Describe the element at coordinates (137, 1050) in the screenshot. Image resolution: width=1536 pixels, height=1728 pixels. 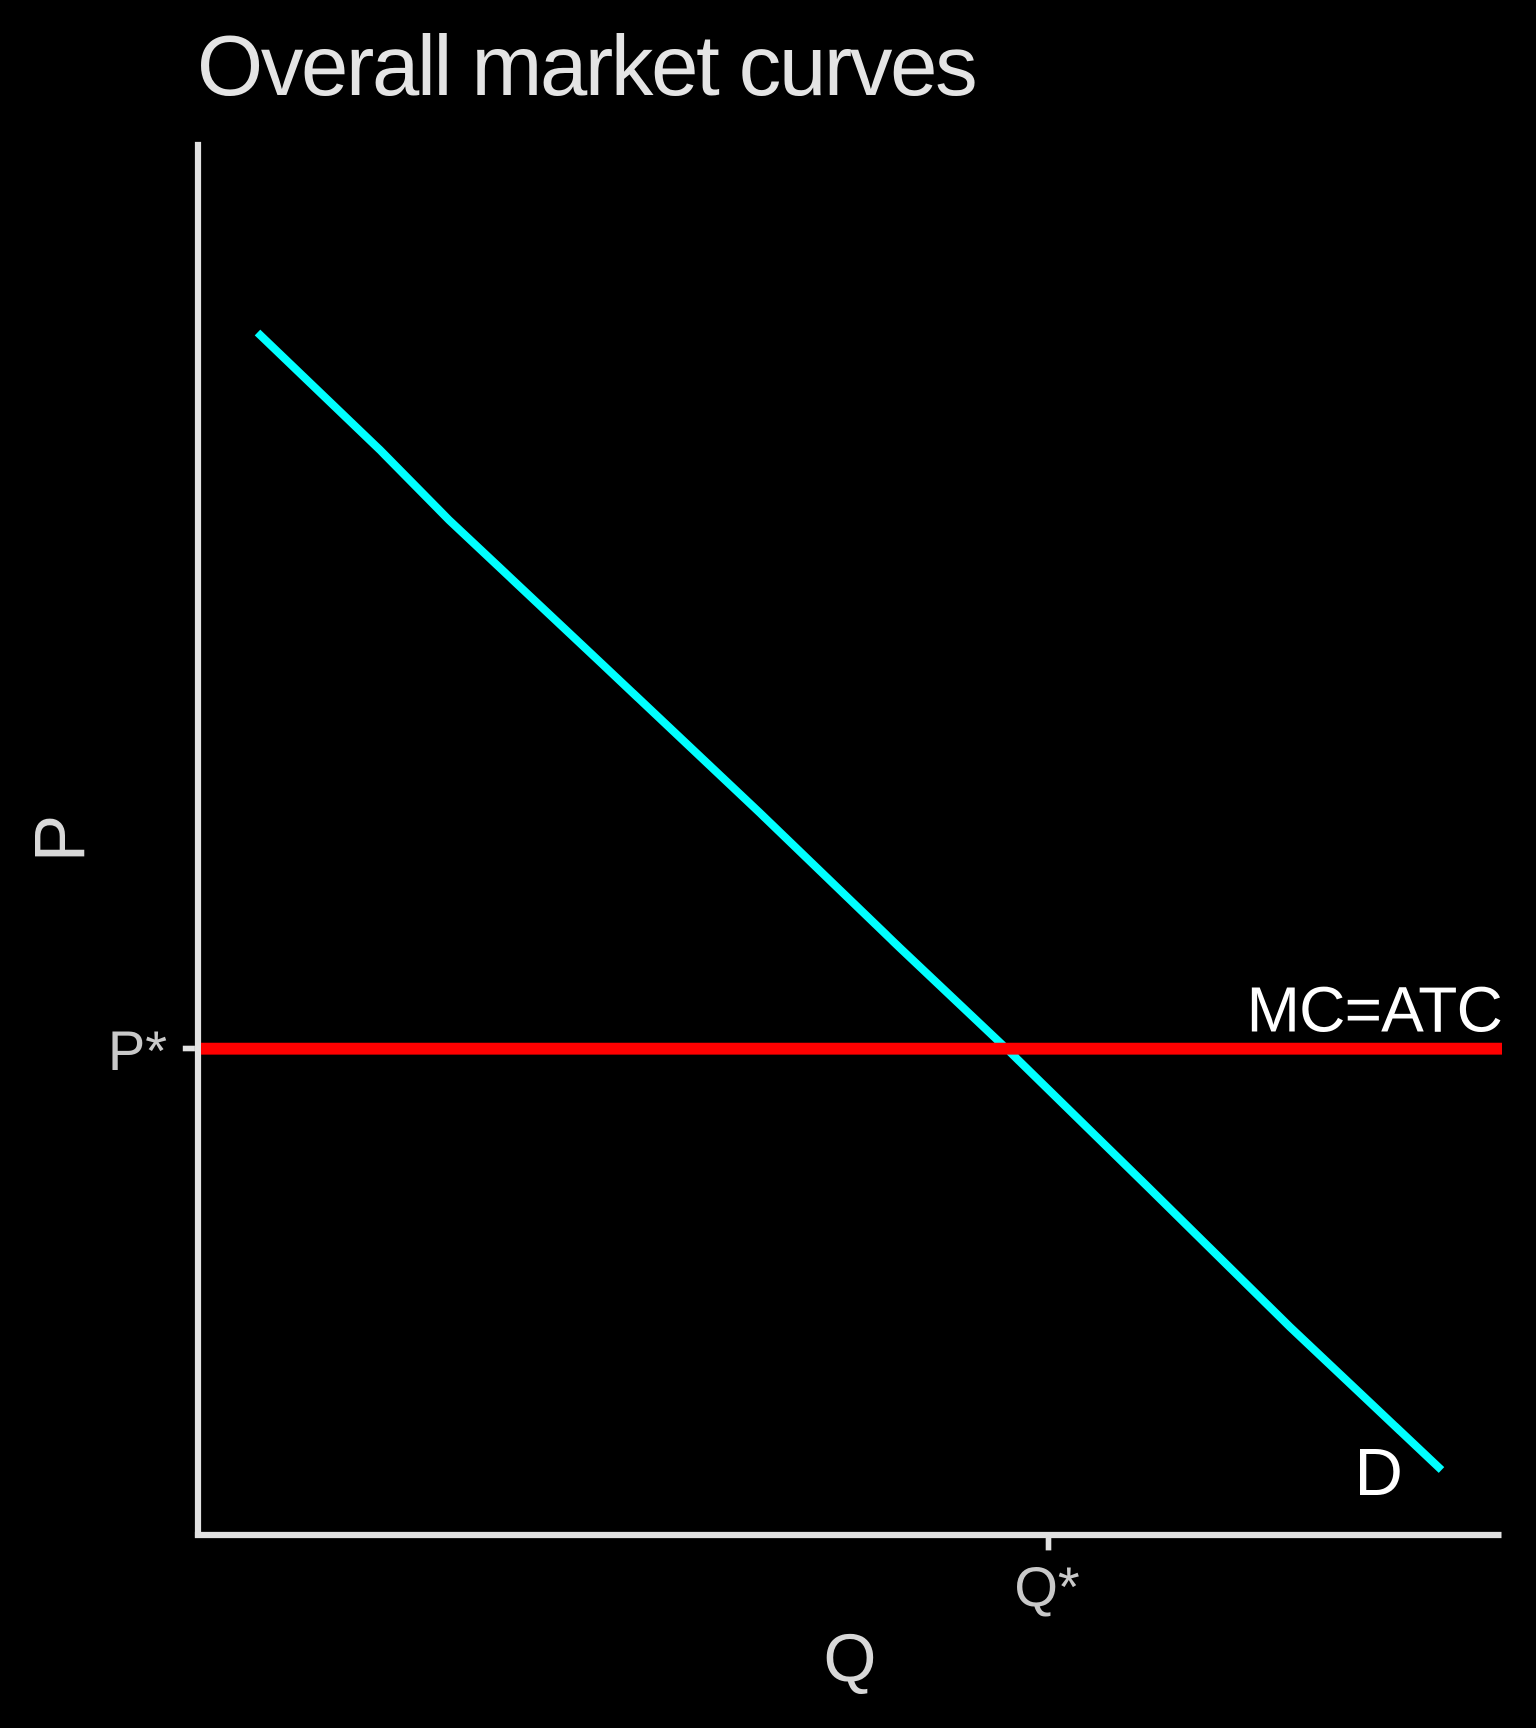
I see `svg-text: P*` at that location.